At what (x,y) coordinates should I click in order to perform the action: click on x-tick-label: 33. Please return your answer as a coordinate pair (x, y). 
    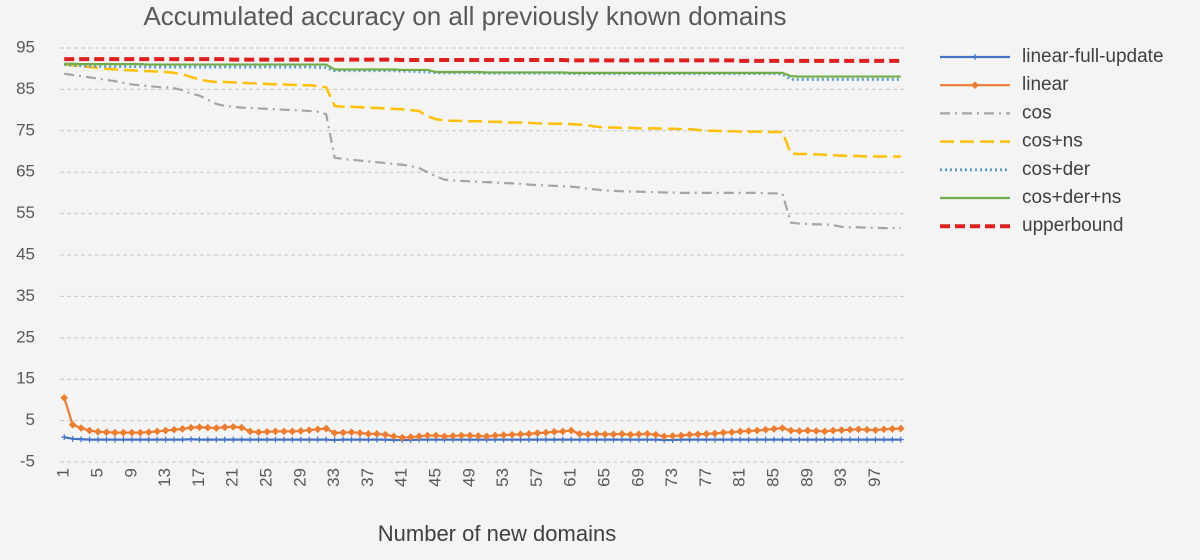
    Looking at the image, I should click on (333, 477).